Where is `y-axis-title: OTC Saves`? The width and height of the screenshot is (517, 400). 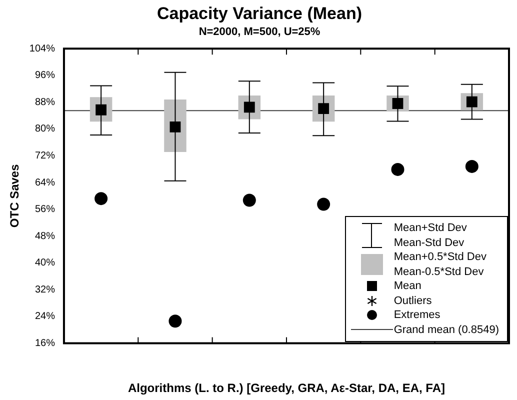
y-axis-title: OTC Saves is located at coordinates (15, 196).